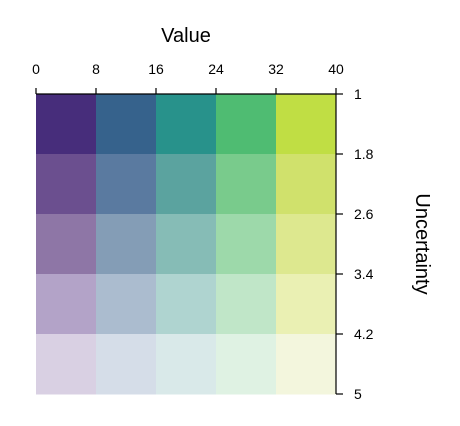 The width and height of the screenshot is (460, 426). What do you see at coordinates (358, 394) in the screenshot?
I see `y-tick-label: 5` at bounding box center [358, 394].